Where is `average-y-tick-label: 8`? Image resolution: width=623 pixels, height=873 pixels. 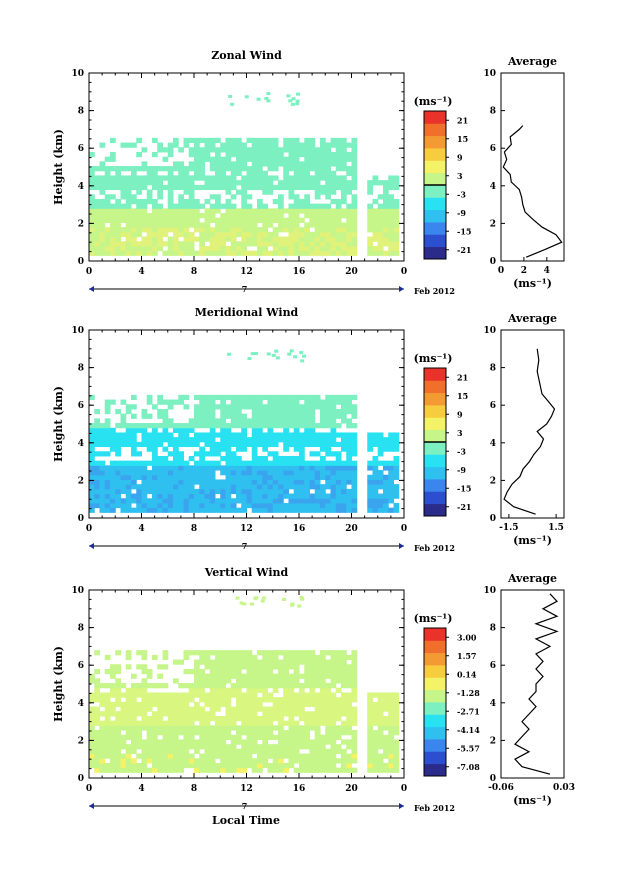
average-y-tick-label: 8 is located at coordinates (493, 369).